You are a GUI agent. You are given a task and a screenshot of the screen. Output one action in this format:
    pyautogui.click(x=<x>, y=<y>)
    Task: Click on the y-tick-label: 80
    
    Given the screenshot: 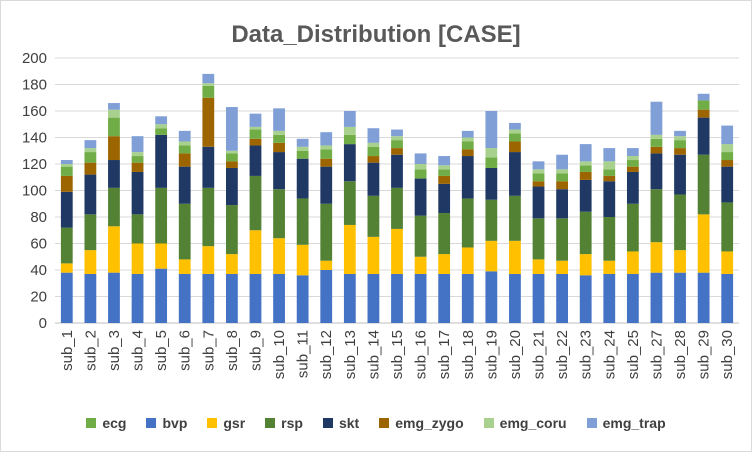 What is the action you would take?
    pyautogui.click(x=38, y=217)
    